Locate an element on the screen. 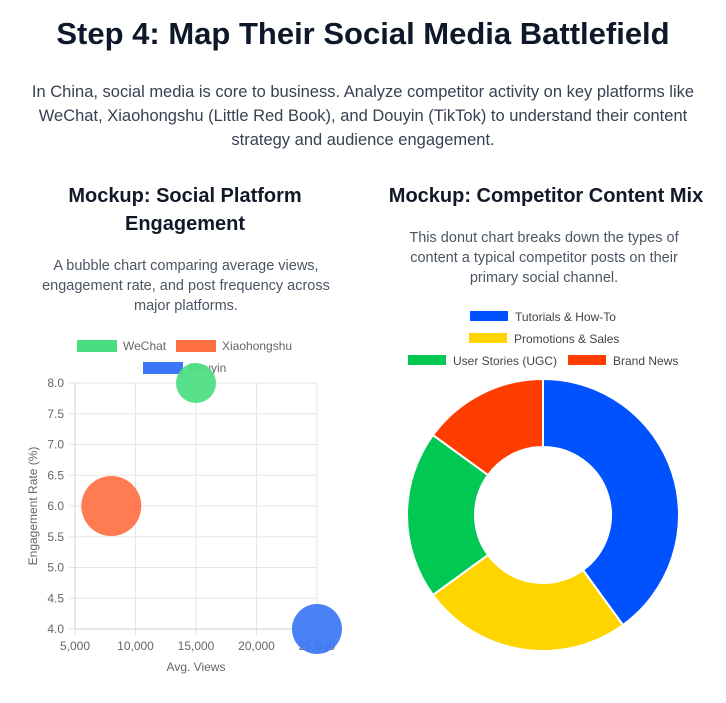 Image resolution: width=726 pixels, height=703 pixels. legend-swatch-douyin is located at coordinates (163, 368).